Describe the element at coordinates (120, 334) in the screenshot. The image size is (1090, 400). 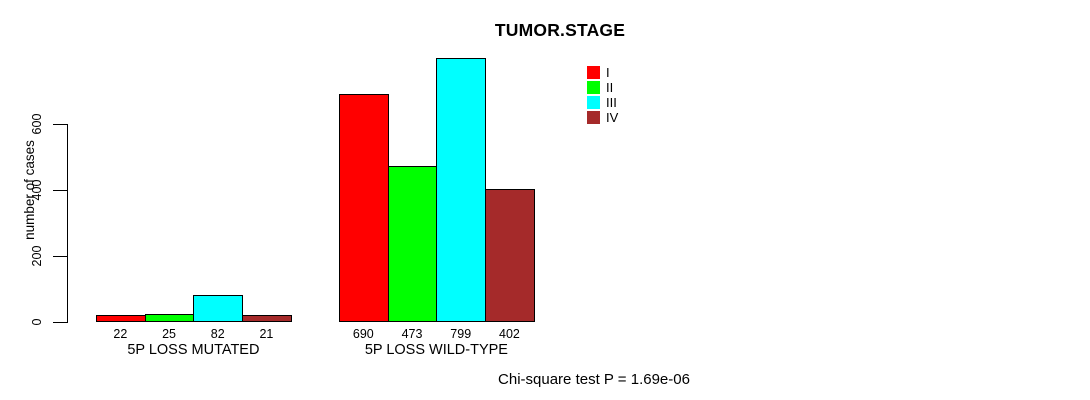
I see `bar-value-label: 22` at that location.